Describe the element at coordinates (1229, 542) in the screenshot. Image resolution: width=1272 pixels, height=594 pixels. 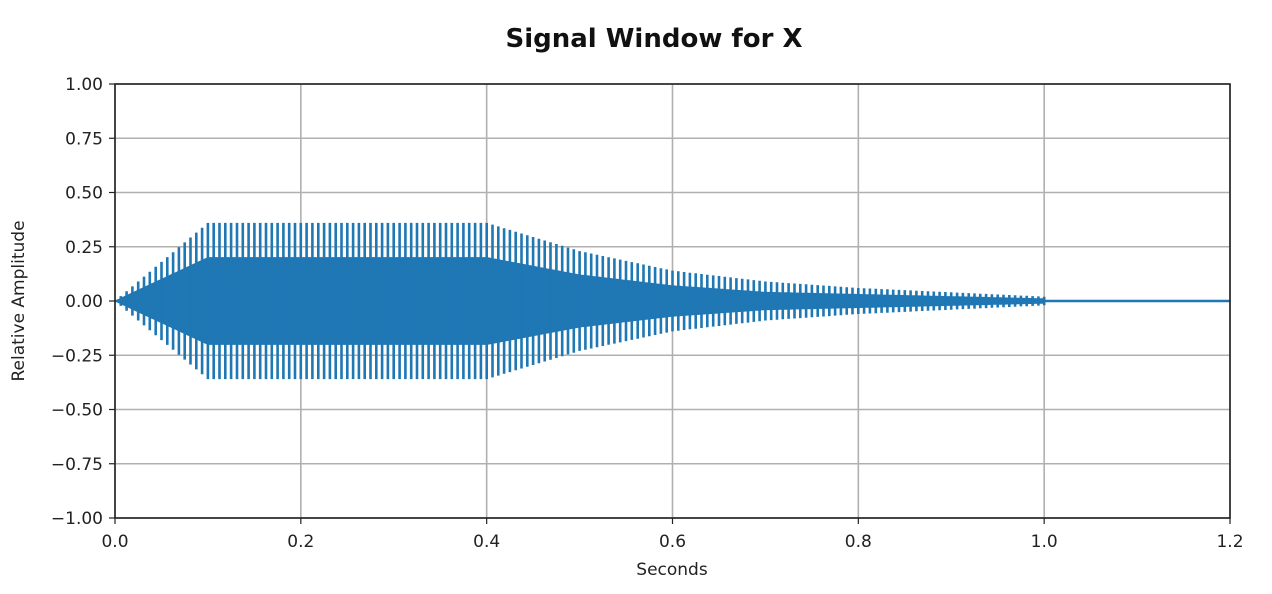
I see `x-tick-label: 1.2` at that location.